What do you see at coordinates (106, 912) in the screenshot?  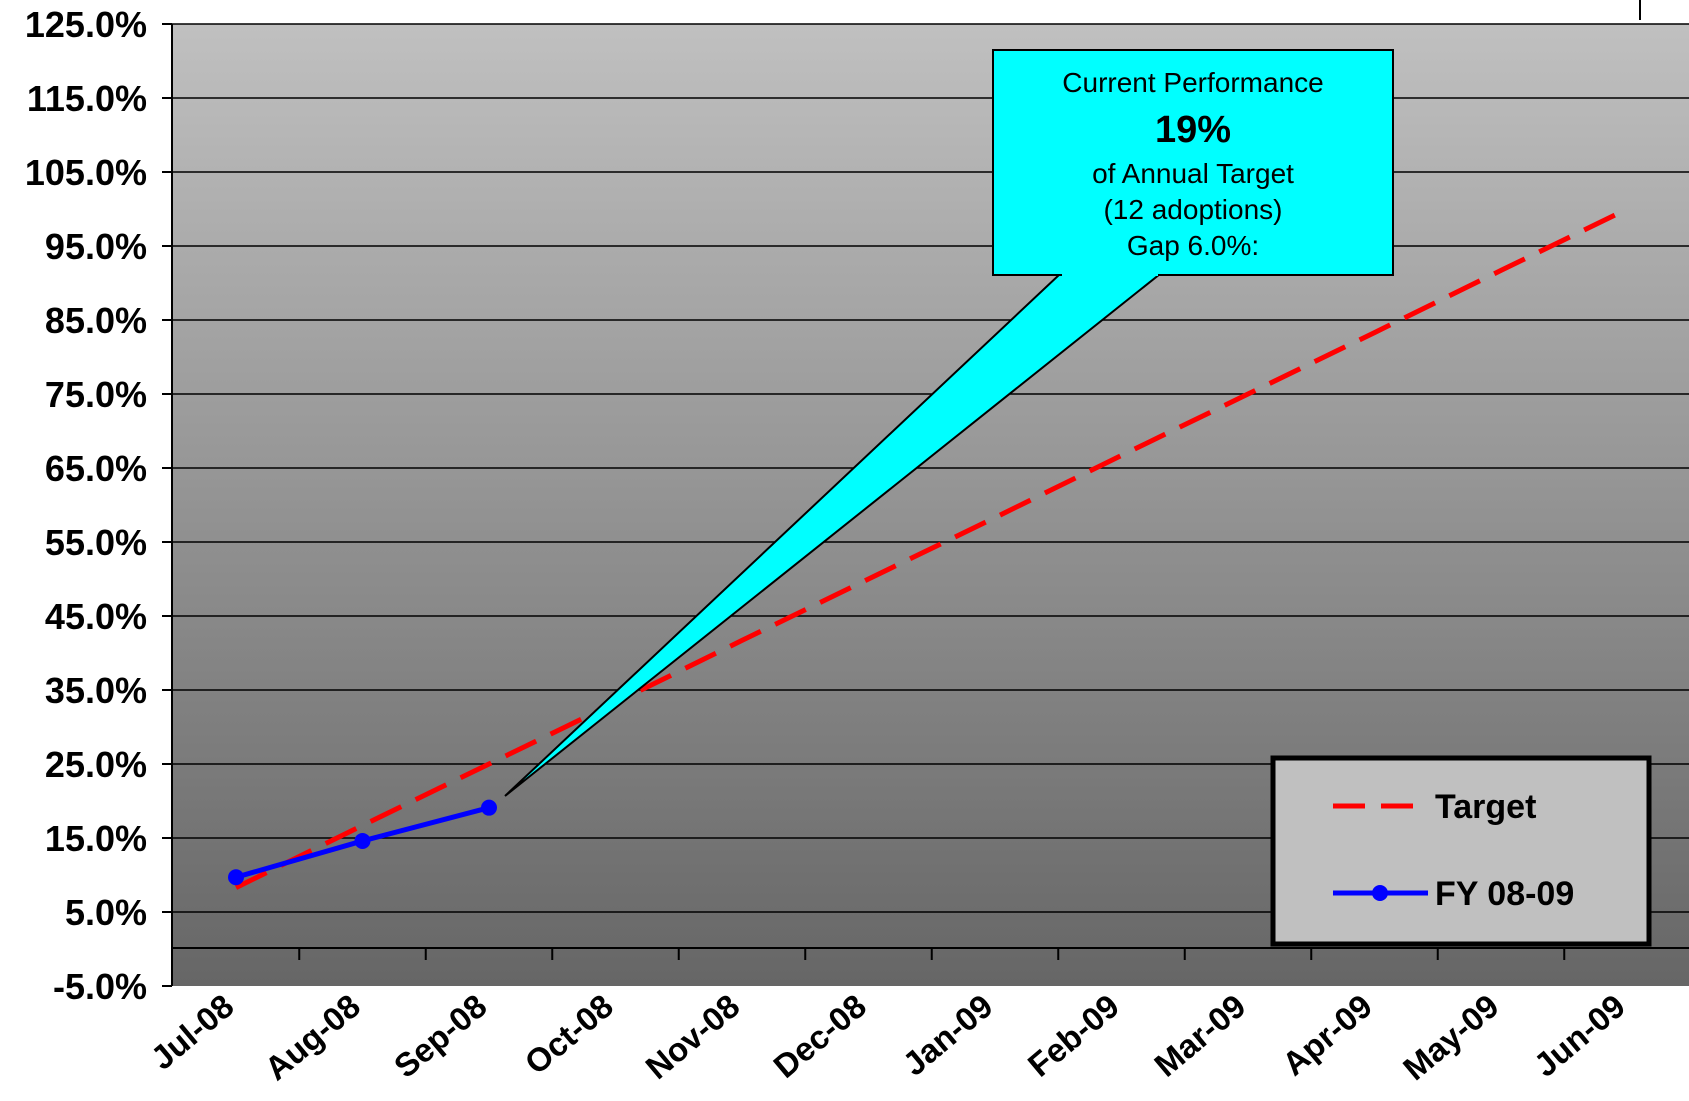 I see `y-tick-label: 5.0%` at bounding box center [106, 912].